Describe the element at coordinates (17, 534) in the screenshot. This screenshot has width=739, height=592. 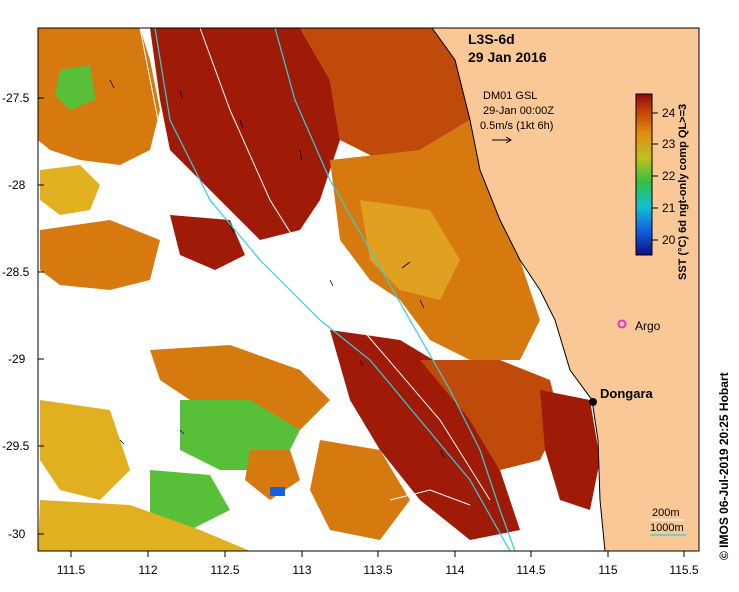
I see `lat-tick-label: -30` at that location.